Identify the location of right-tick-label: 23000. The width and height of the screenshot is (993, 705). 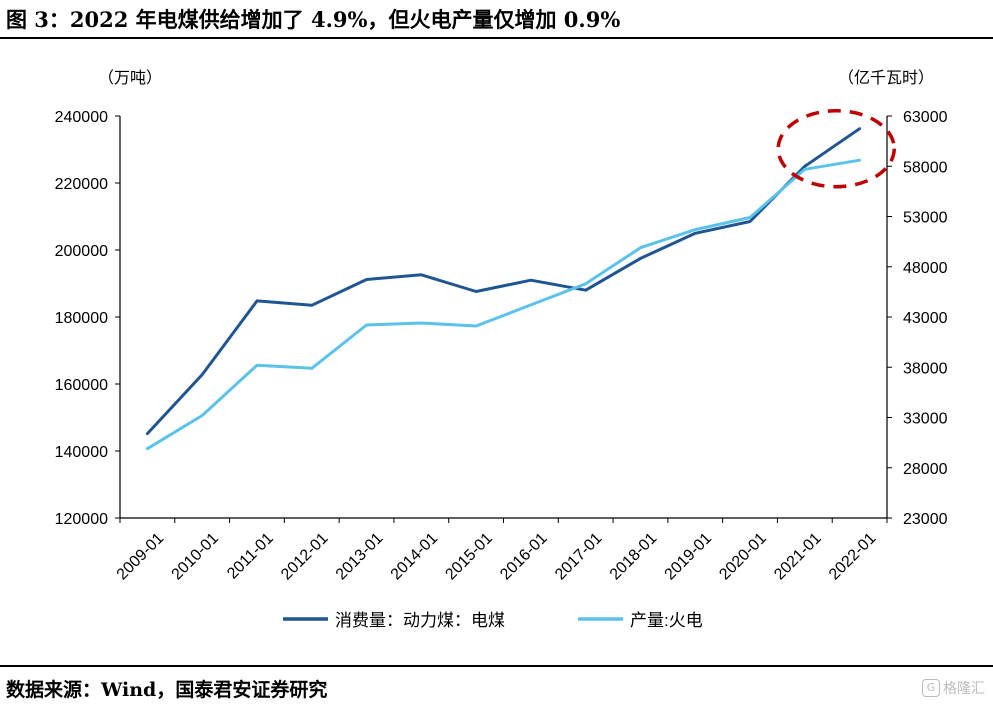
(925, 519).